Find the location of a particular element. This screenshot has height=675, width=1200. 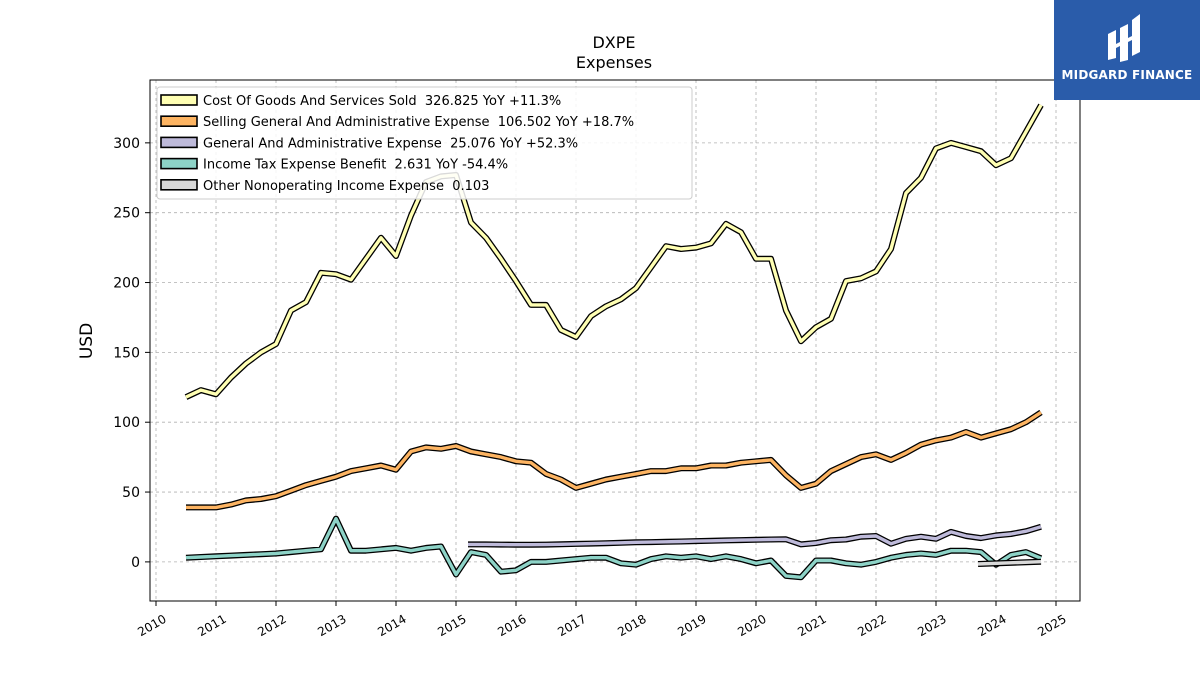

y-tick-label: 50 is located at coordinates (131, 493).